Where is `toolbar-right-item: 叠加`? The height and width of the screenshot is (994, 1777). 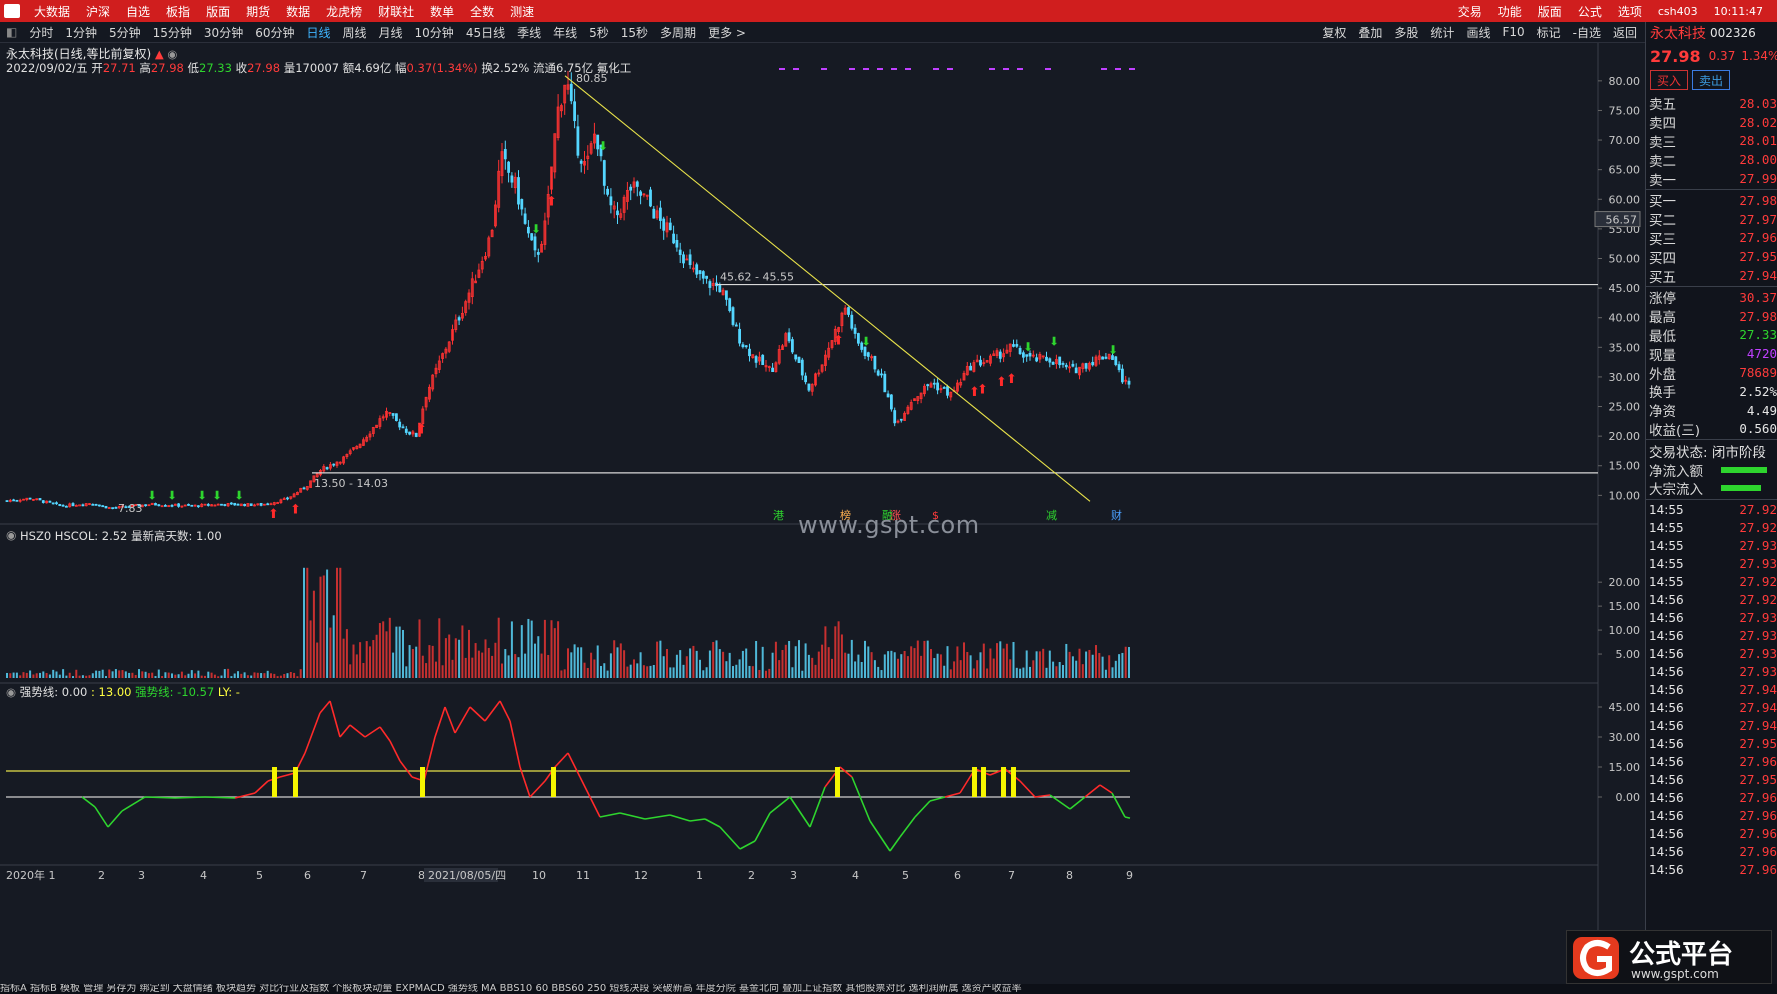 toolbar-right-item: 叠加 is located at coordinates (1370, 32).